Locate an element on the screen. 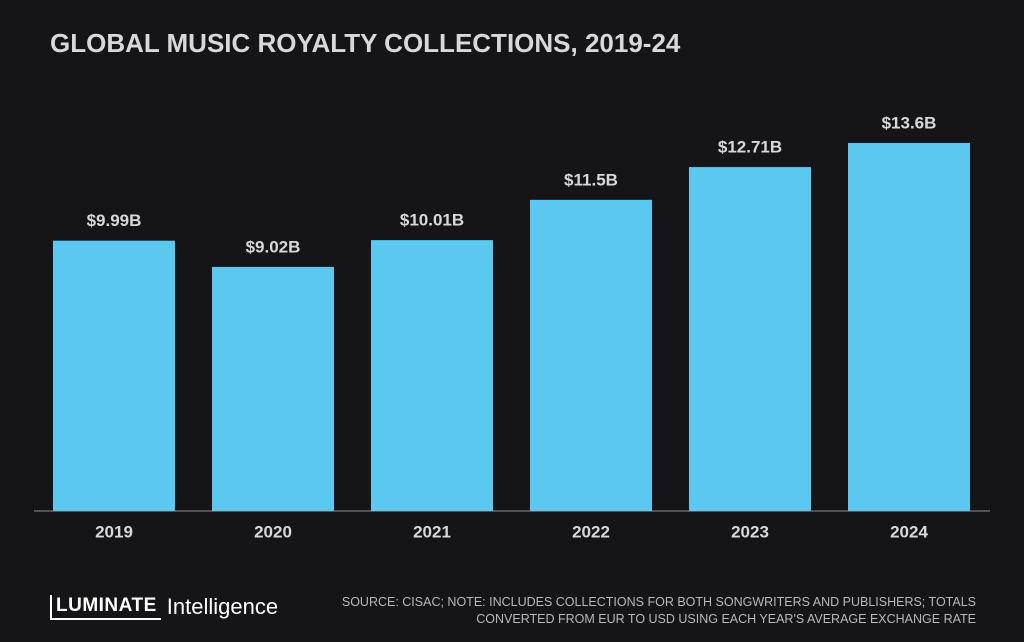  value-label: $9.02B is located at coordinates (273, 246).